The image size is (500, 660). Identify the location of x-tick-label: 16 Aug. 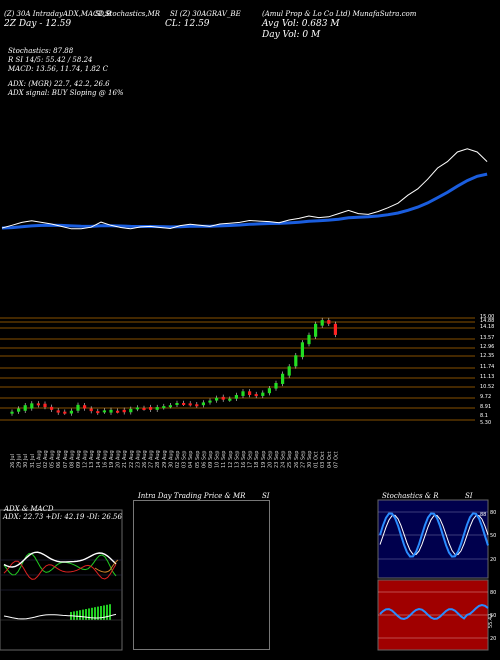
(105, 459).